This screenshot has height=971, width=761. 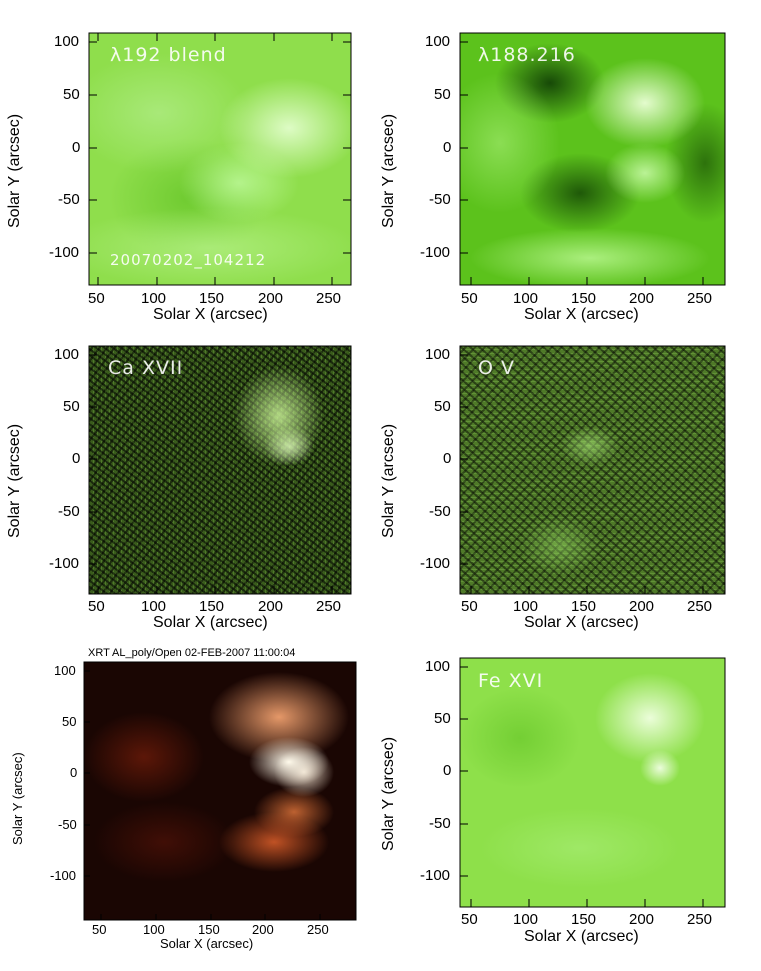 What do you see at coordinates (168, 55) in the screenshot?
I see `panel-label: λ192 blend` at bounding box center [168, 55].